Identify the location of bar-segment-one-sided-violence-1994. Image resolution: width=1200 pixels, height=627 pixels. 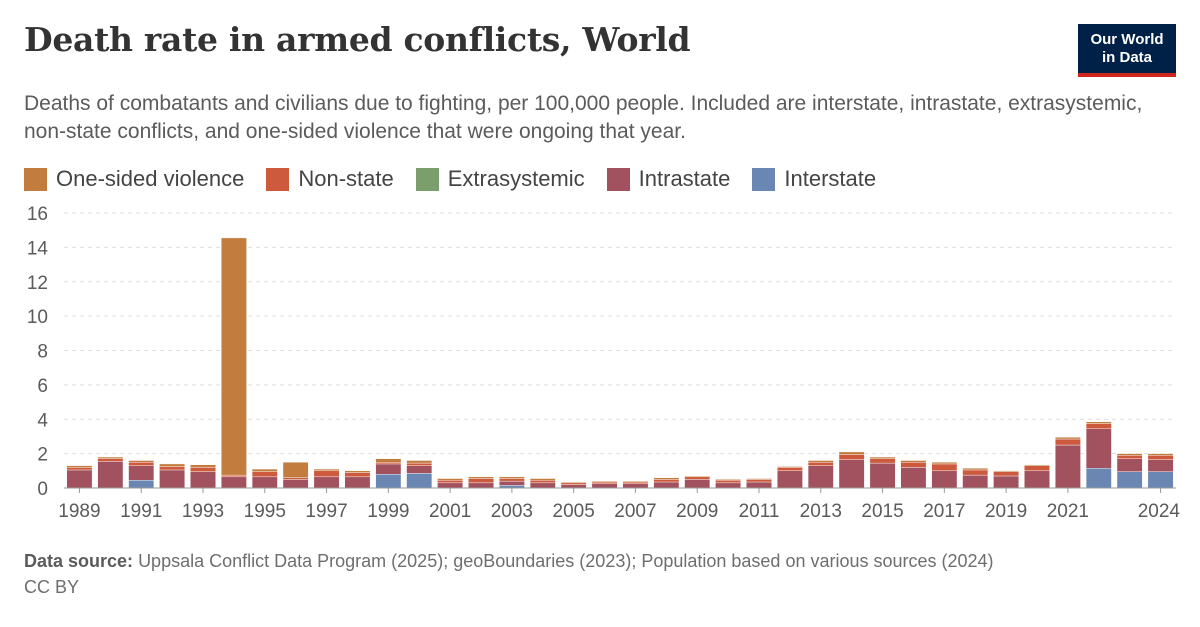
(234, 356).